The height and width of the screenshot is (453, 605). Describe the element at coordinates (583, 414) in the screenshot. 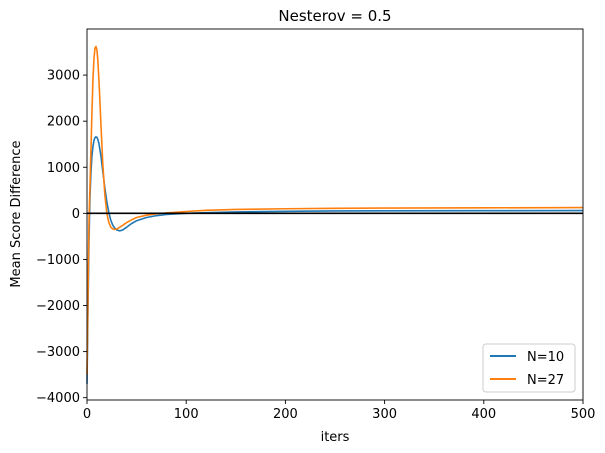

I see `x-tick-label: 500` at that location.